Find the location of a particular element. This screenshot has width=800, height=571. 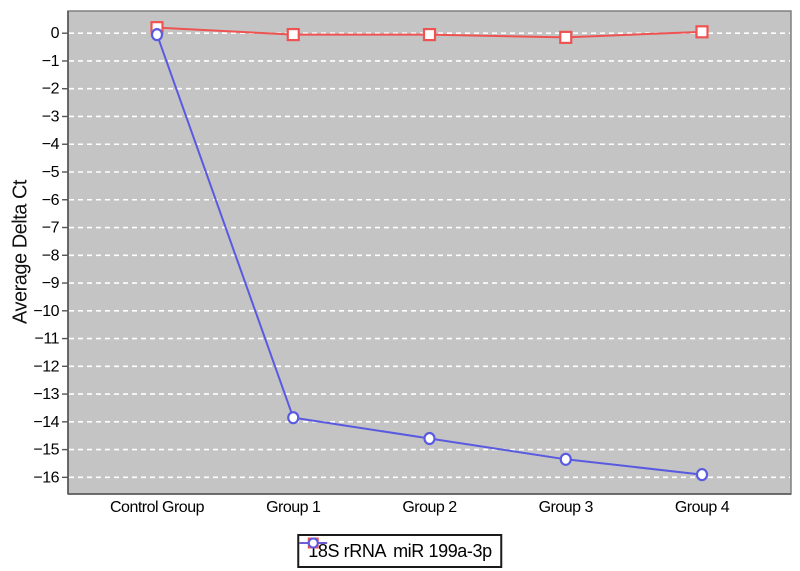

y-tick-label: −16 is located at coordinates (46, 477).